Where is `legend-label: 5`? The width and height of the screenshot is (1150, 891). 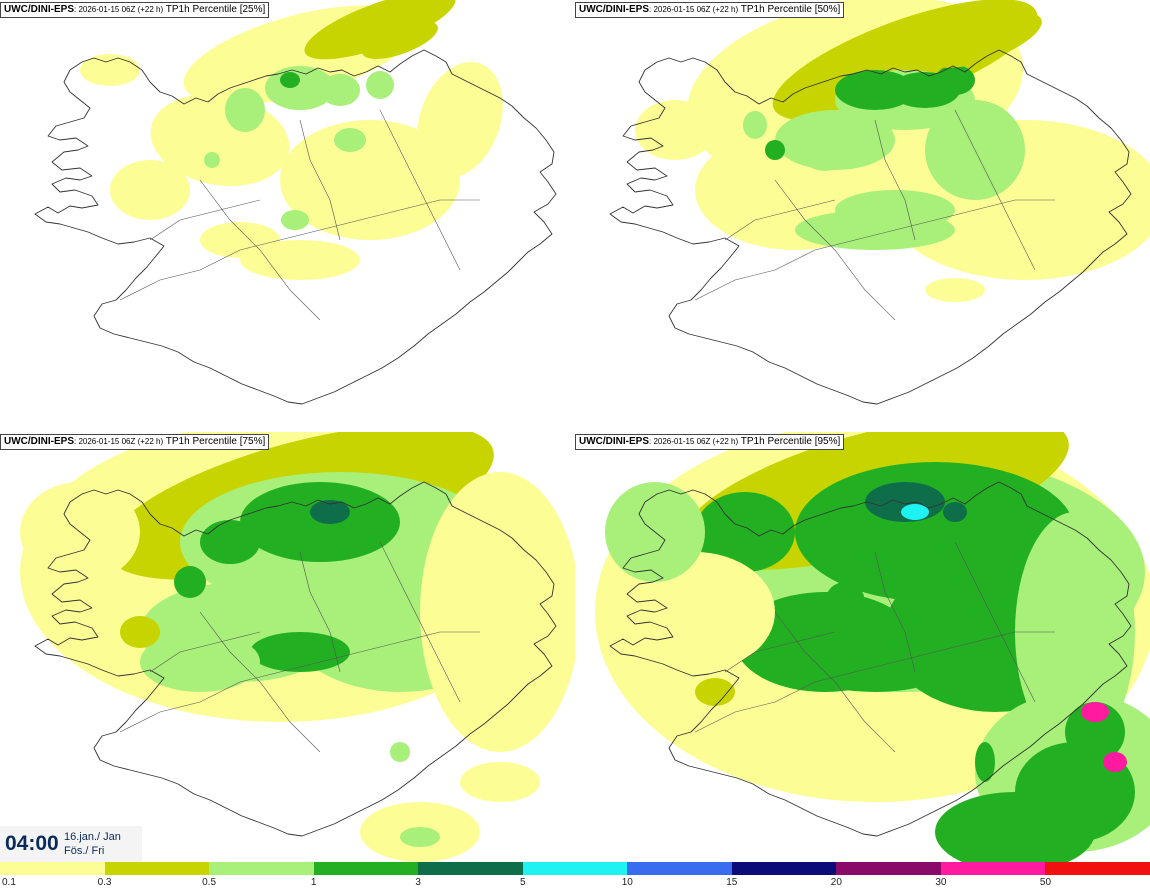
legend-label: 5 is located at coordinates (522, 882).